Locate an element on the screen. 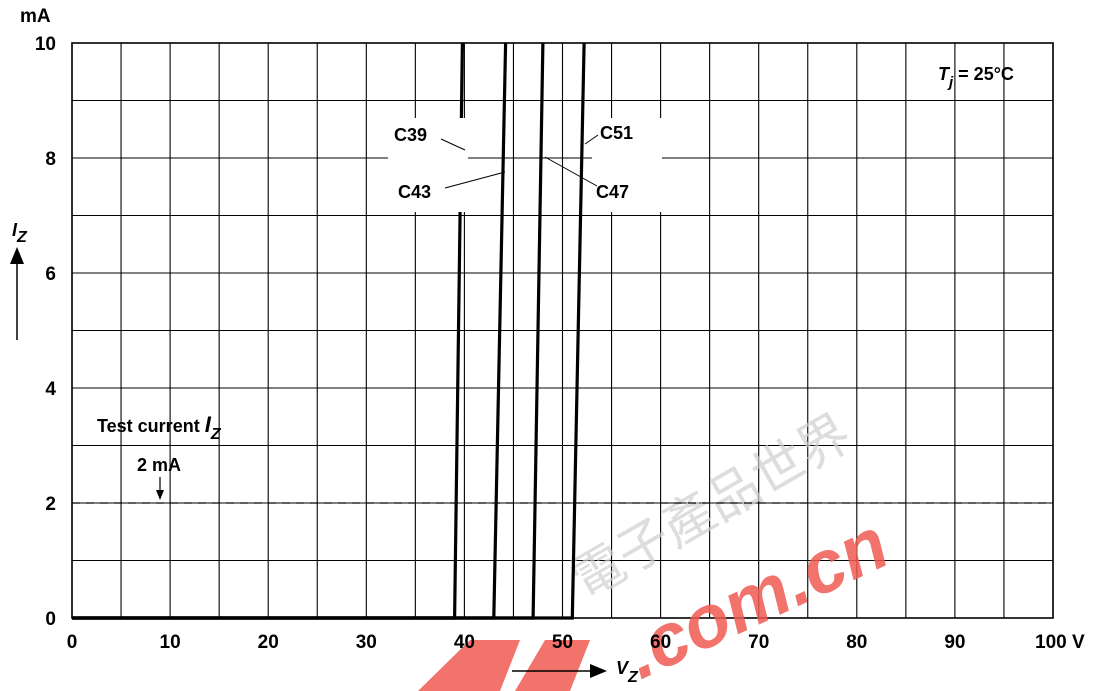 This screenshot has width=1094, height=691. x-tick-label: 30 is located at coordinates (366, 642).